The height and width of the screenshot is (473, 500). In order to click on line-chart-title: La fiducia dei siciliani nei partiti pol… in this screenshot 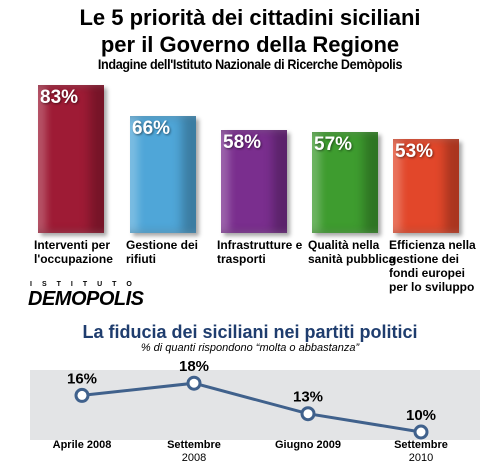, I will do `click(250, 332)`.